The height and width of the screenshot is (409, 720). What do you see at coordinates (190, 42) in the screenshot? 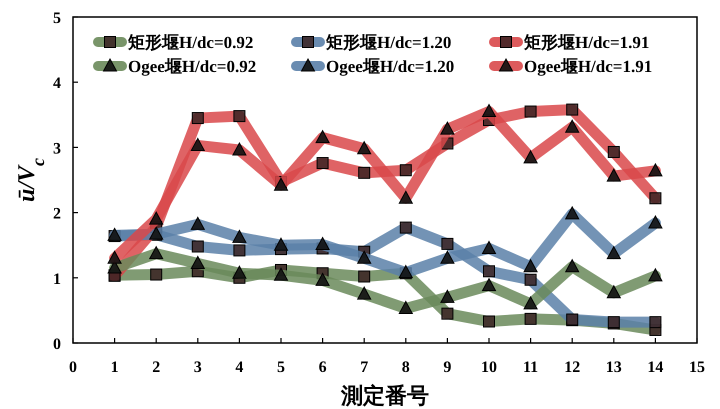
I see `legend-label: 矩形堰H/dc=0.92` at bounding box center [190, 42].